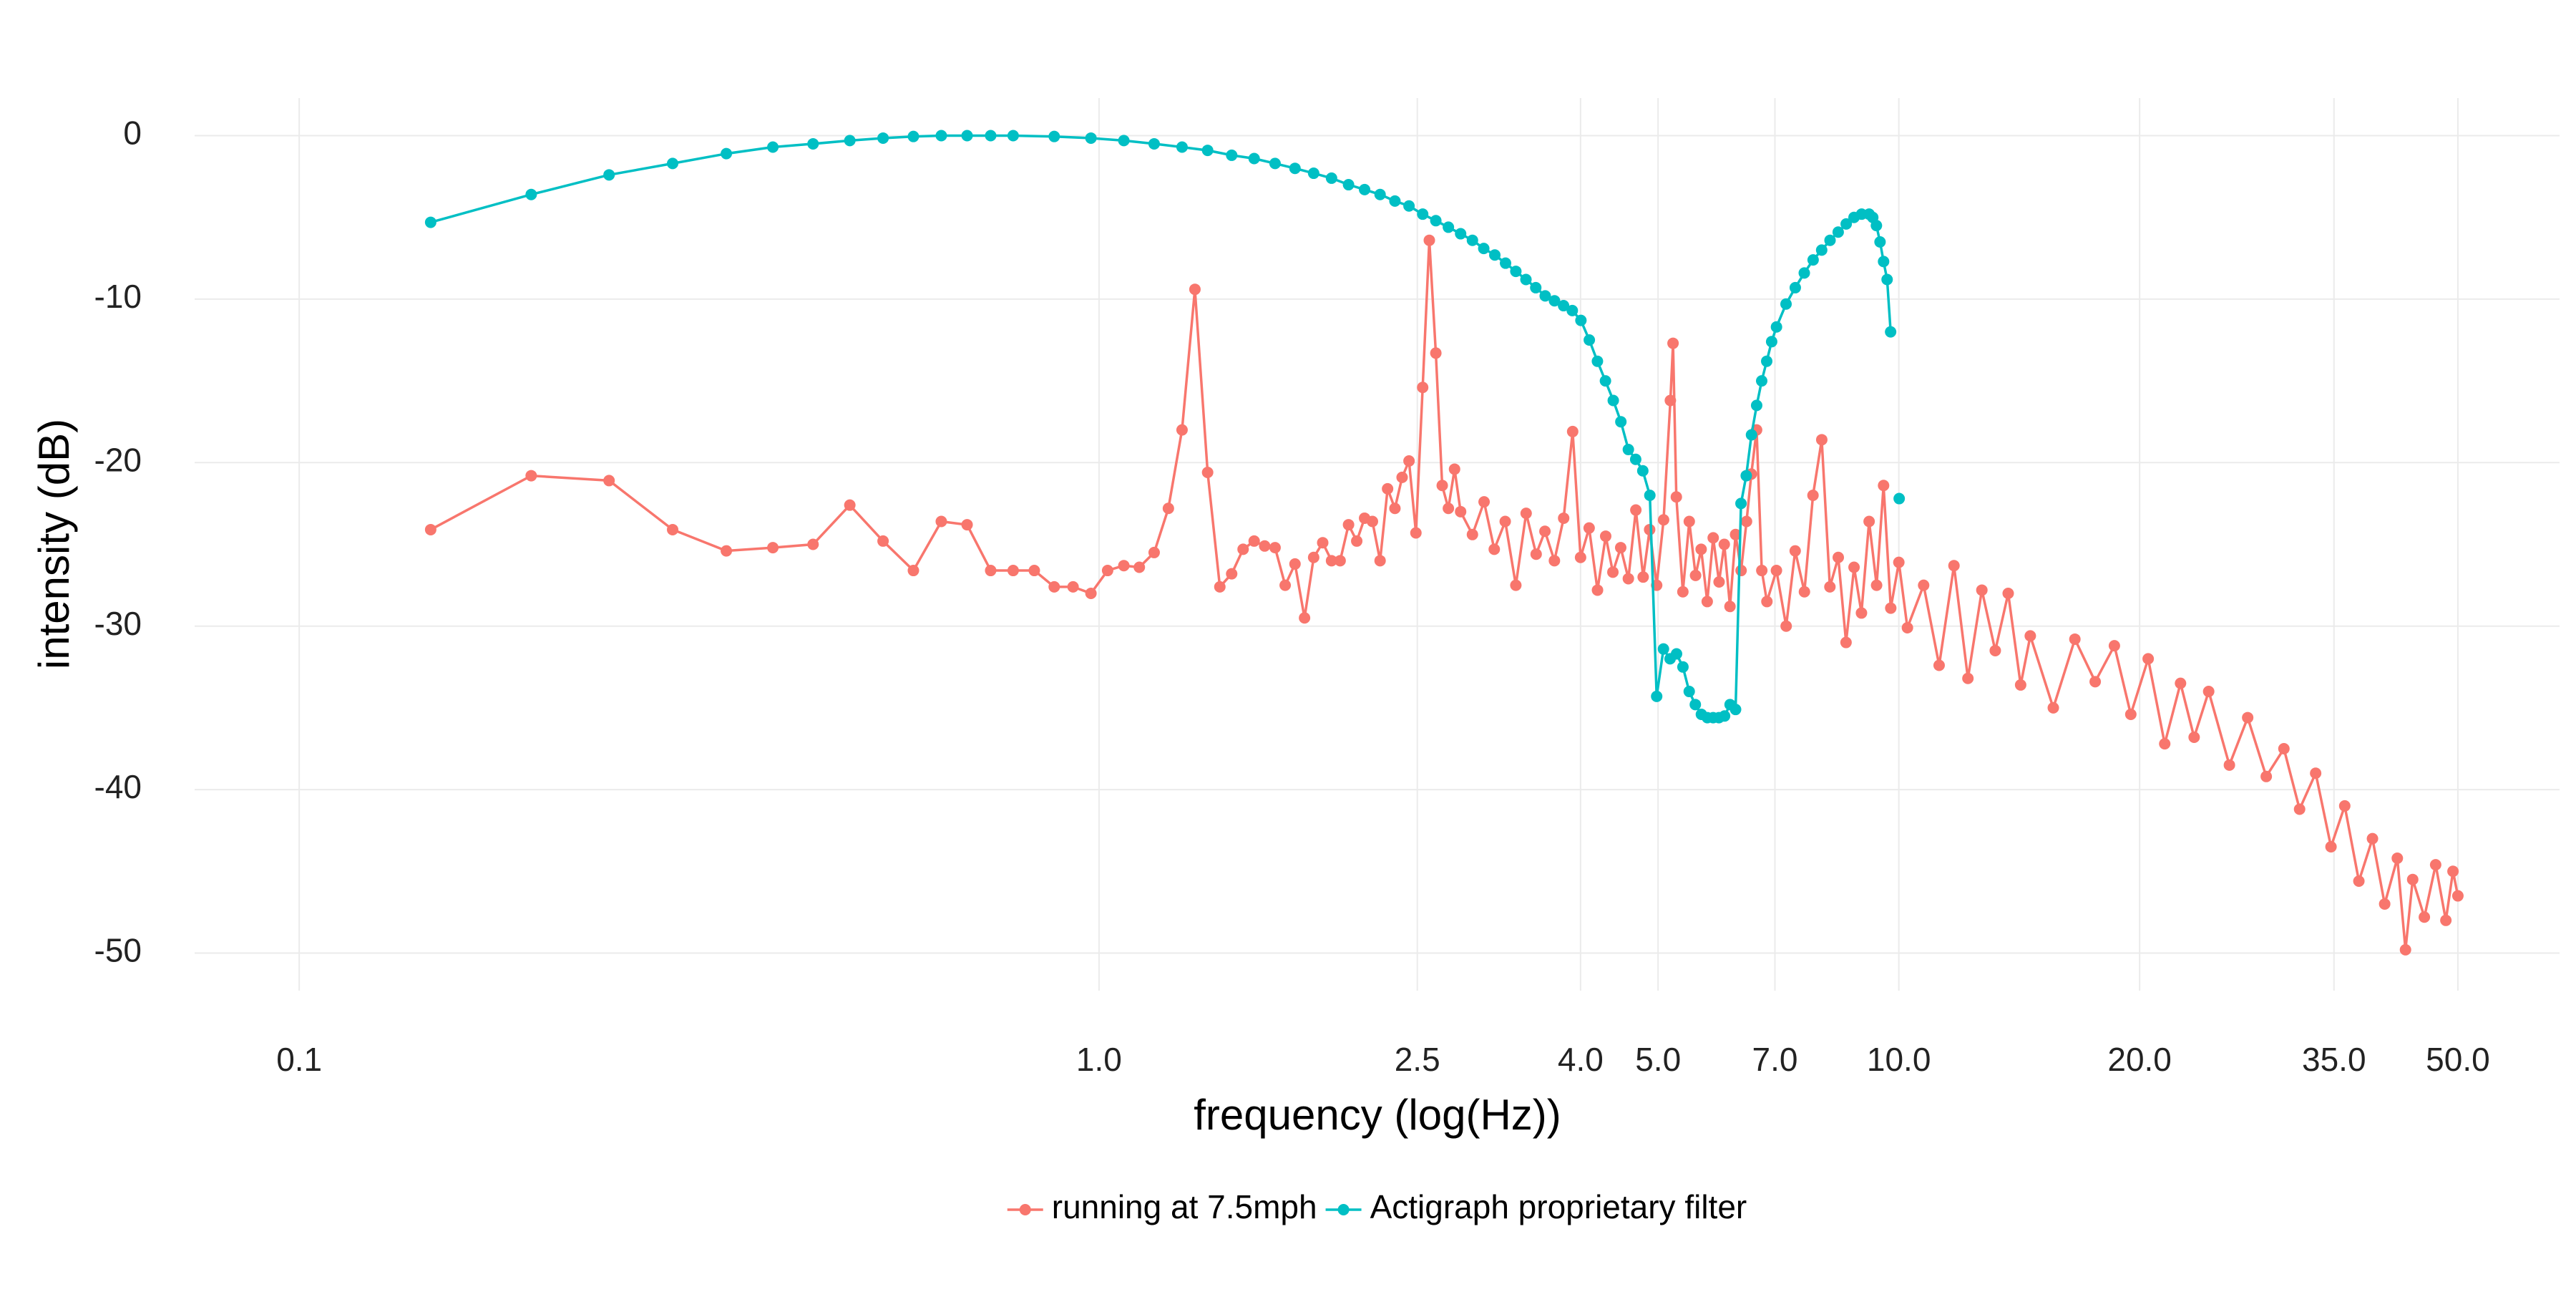 The height and width of the screenshot is (1292, 2576). Describe the element at coordinates (54, 544) in the screenshot. I see `y-axis-title: intensity (dB)` at that location.